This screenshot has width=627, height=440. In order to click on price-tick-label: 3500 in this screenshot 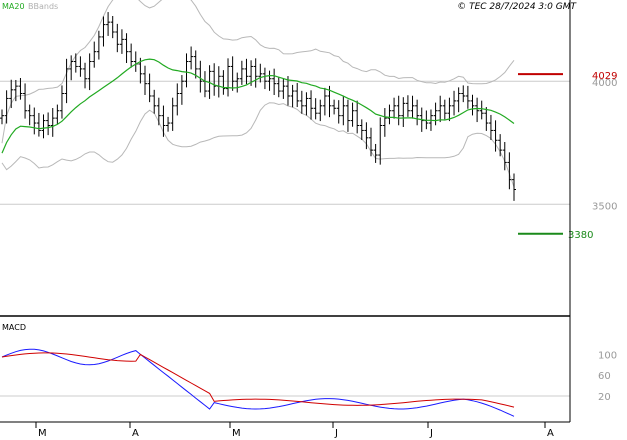, I will do `click(604, 206)`.